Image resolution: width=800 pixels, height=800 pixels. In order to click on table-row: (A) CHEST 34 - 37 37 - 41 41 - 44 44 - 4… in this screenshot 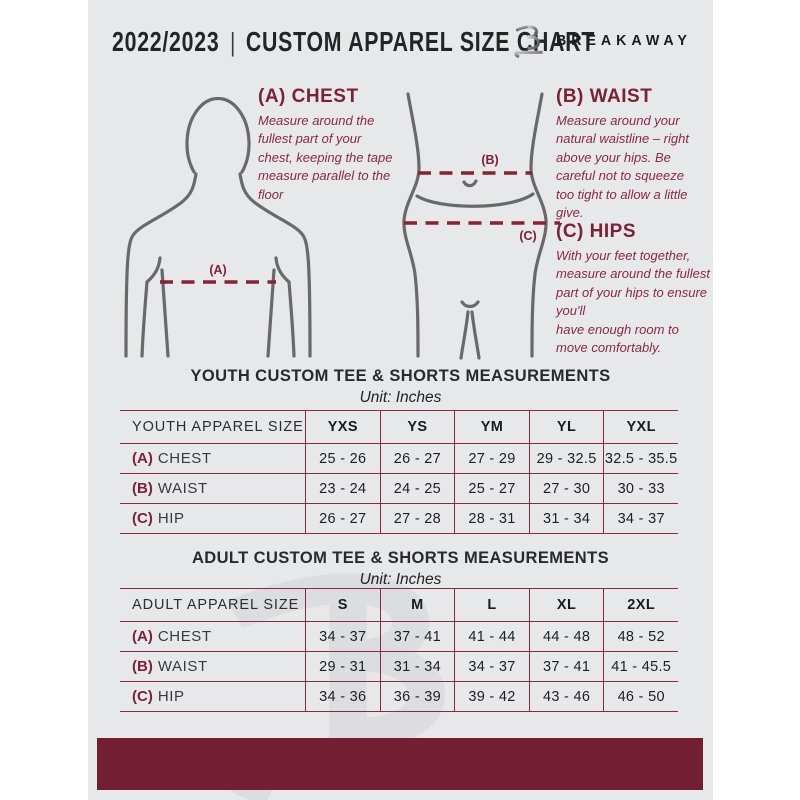, I will do `click(399, 636)`.